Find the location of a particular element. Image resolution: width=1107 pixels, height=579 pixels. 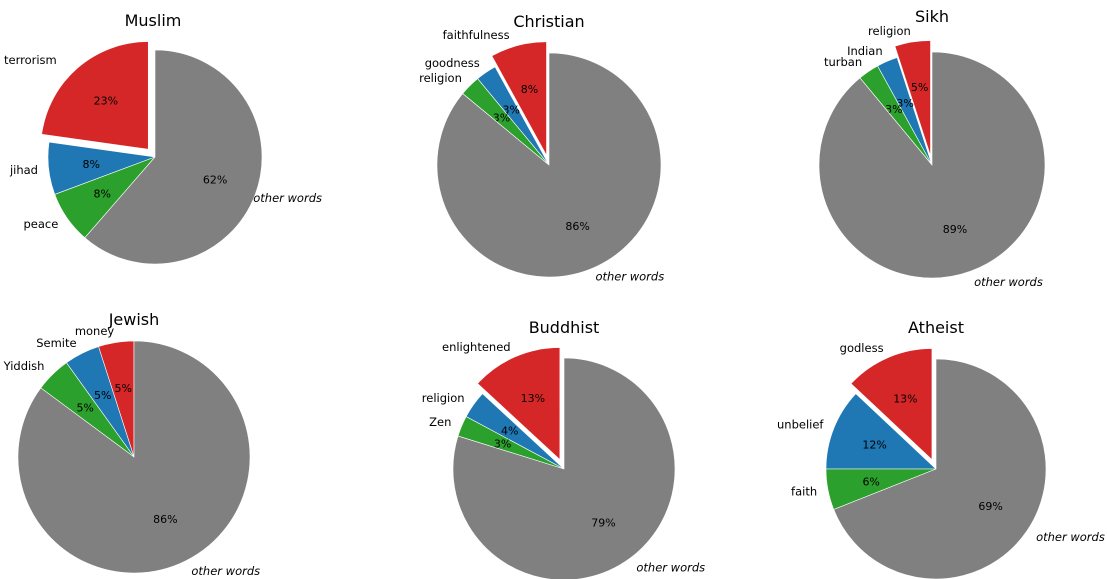

jewish-label-money: money is located at coordinates (95, 331).